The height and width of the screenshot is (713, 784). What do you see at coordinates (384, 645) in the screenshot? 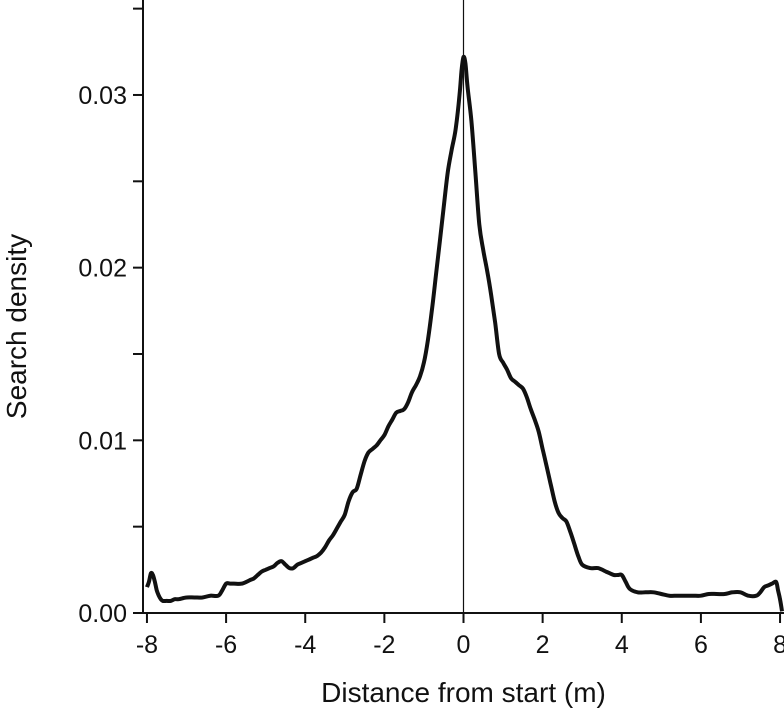
I see `x-tick-label: -2` at bounding box center [384, 645].